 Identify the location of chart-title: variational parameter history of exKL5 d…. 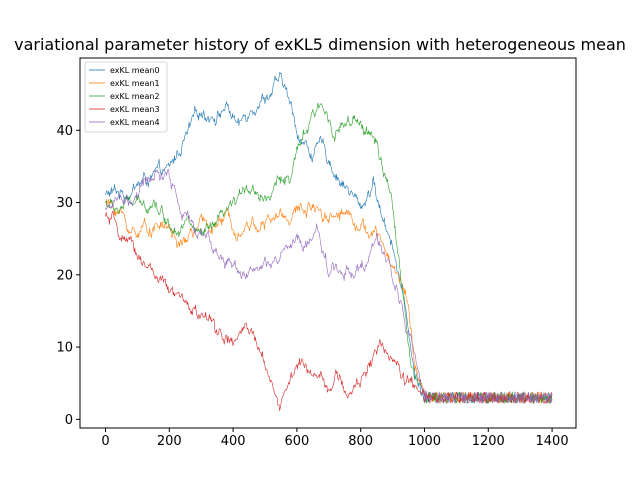
(320, 44).